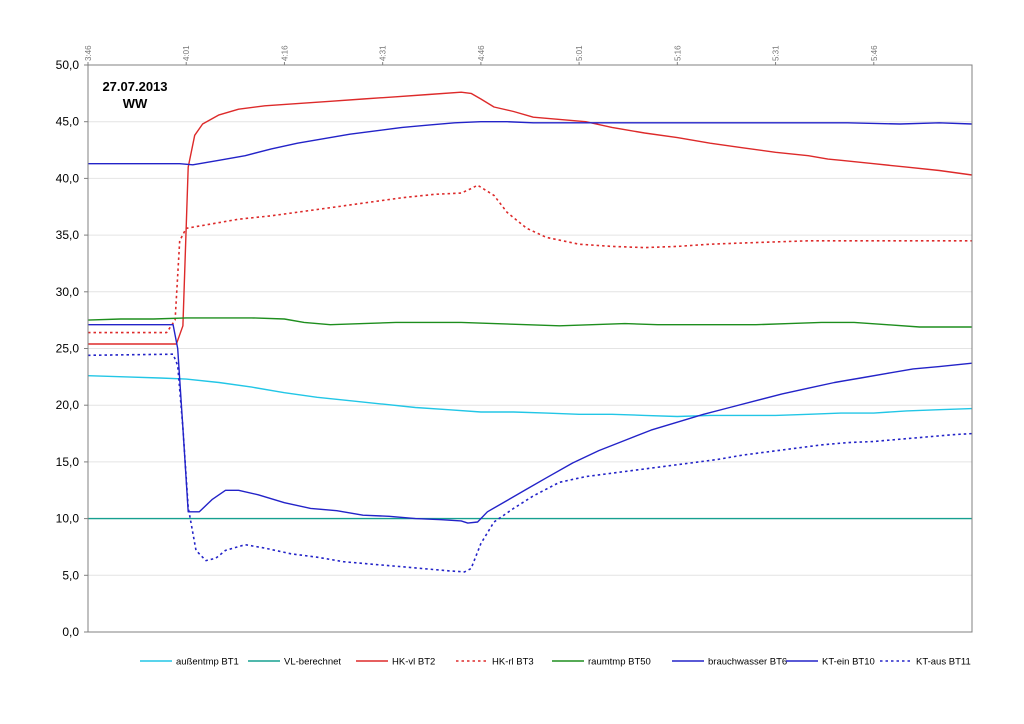 The height and width of the screenshot is (724, 1024). What do you see at coordinates (68, 235) in the screenshot?
I see `y-tick-label: 35,0` at bounding box center [68, 235].